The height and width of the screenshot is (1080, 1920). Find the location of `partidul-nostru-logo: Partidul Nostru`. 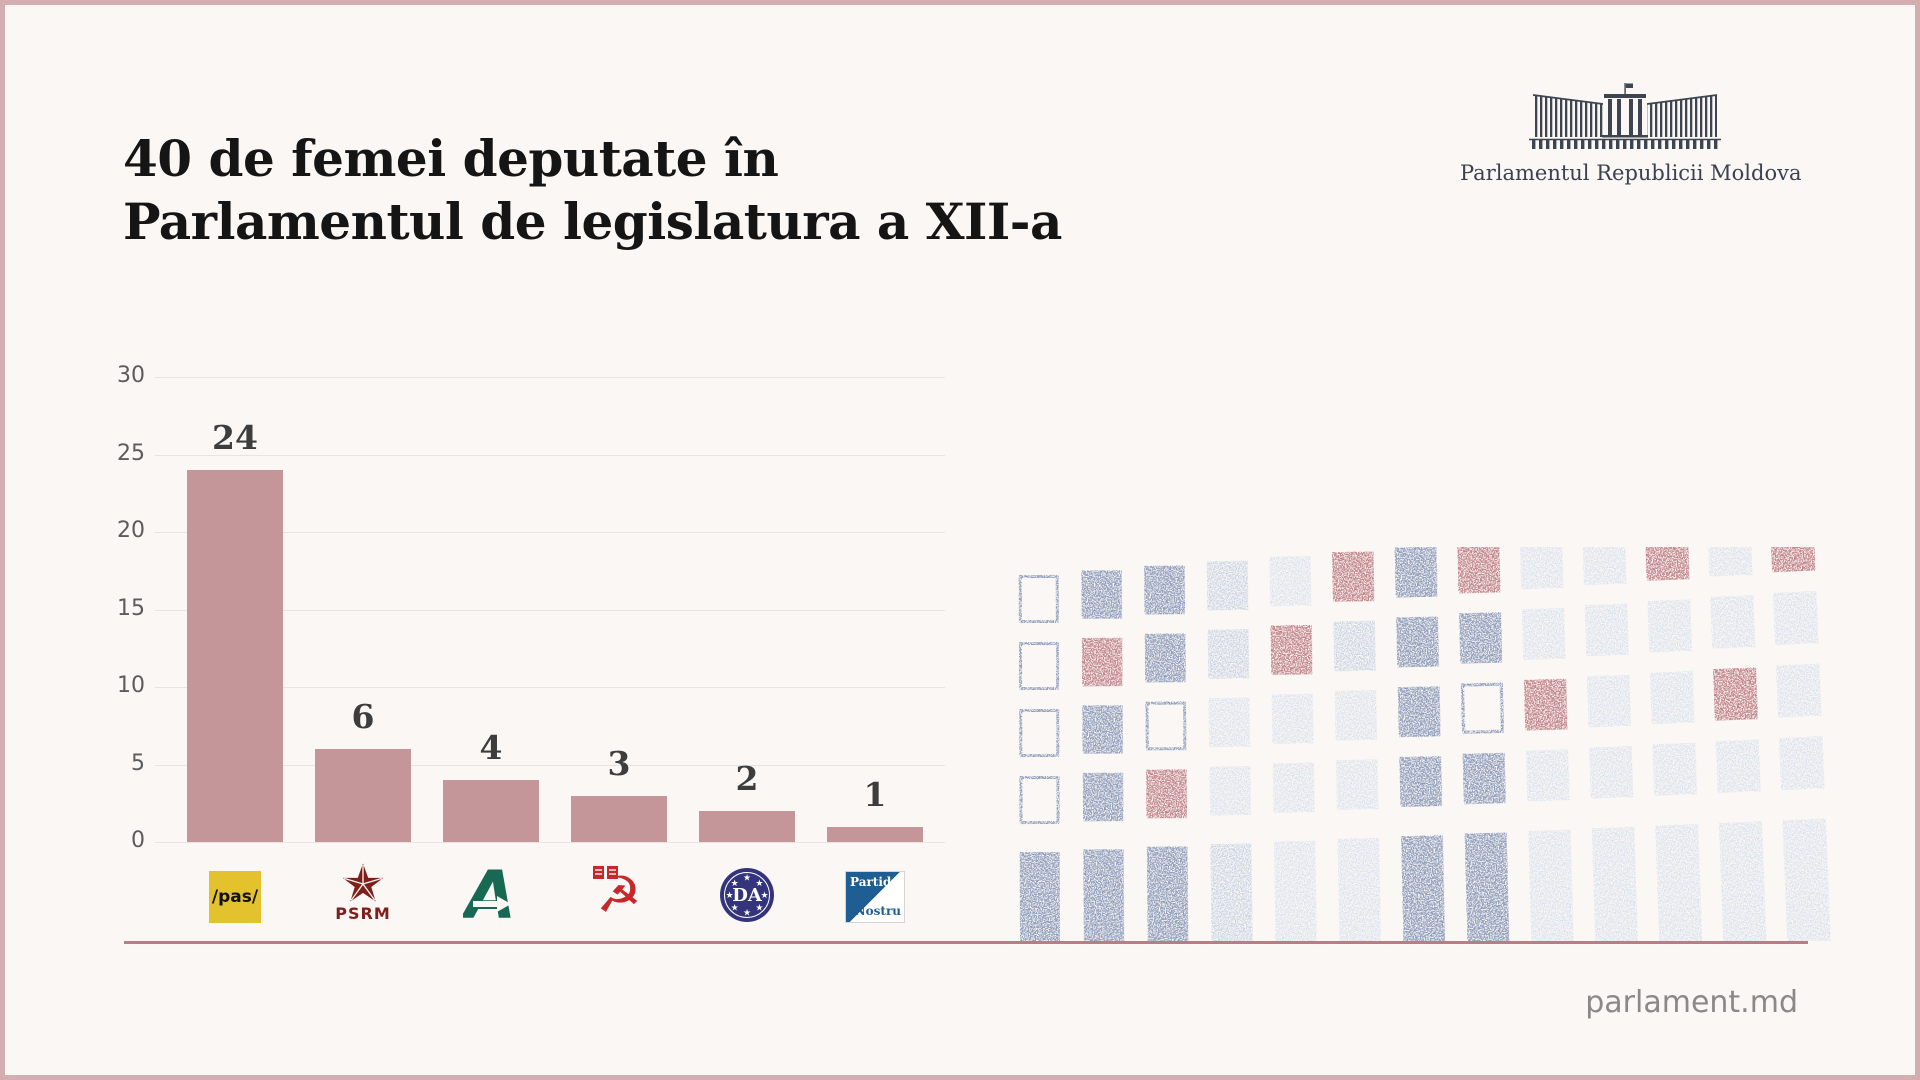

partidul-nostru-logo: Partidul Nostru is located at coordinates (875, 897).